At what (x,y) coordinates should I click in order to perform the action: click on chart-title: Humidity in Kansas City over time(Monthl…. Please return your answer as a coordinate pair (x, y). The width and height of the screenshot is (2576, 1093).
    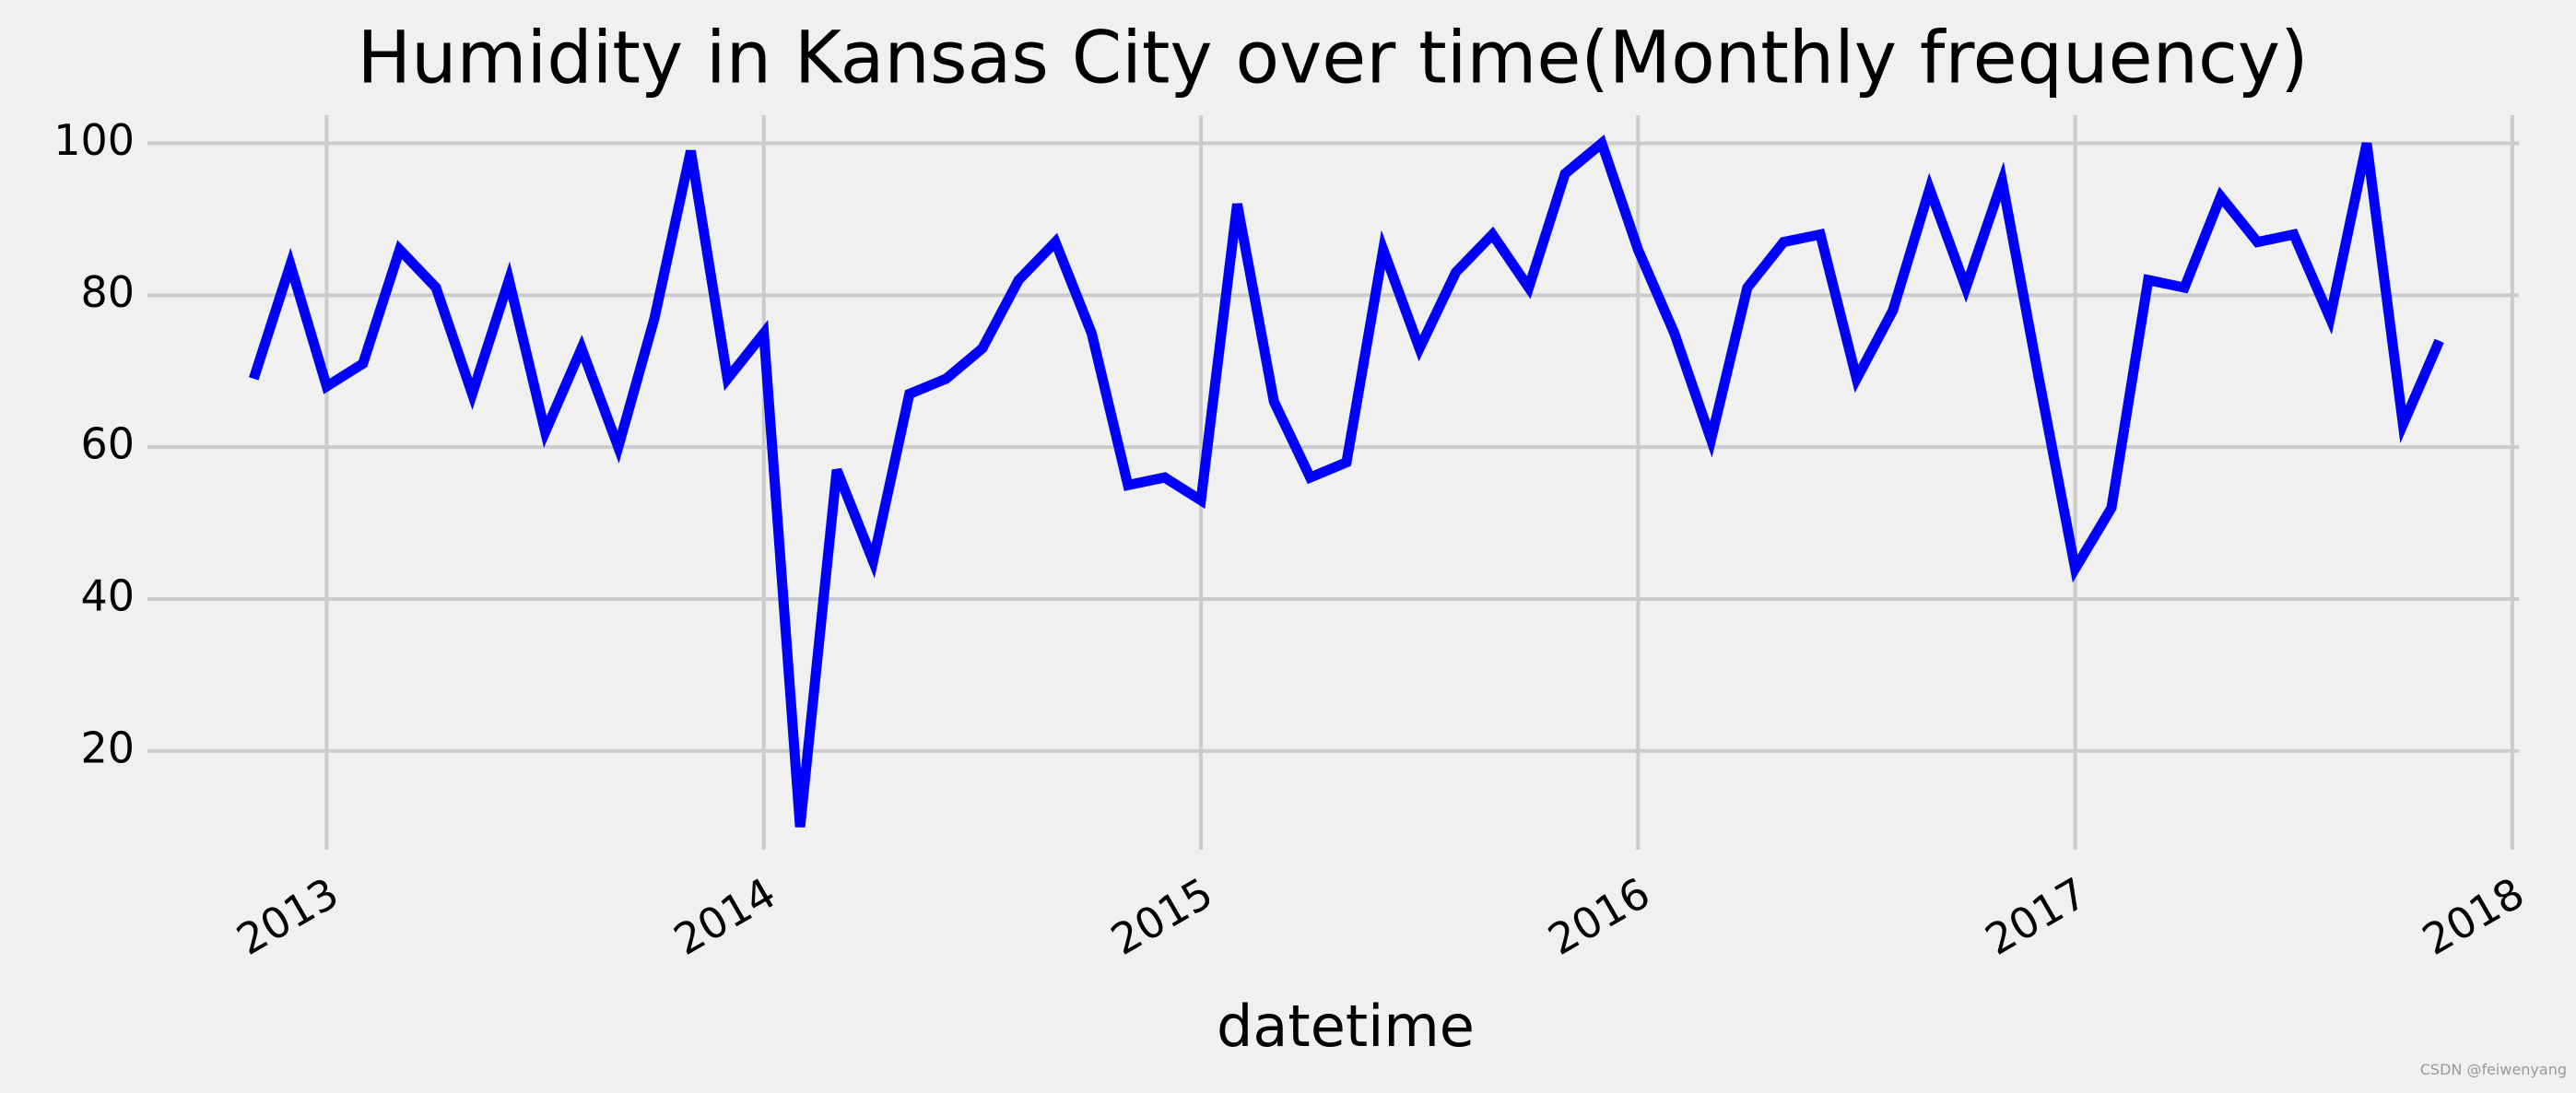
    Looking at the image, I should click on (1332, 58).